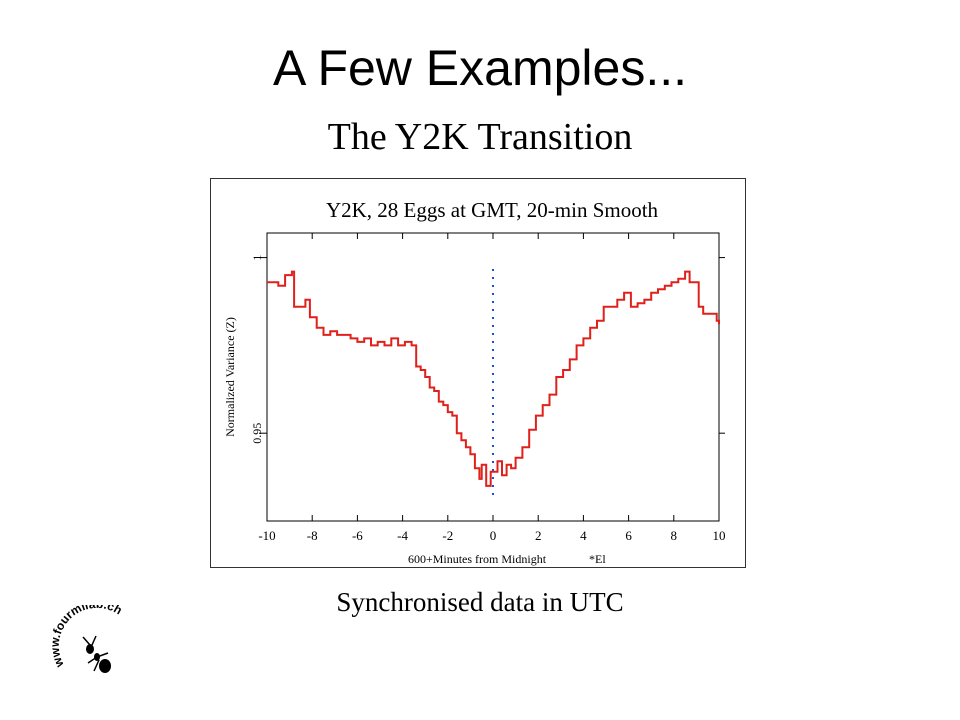  Describe the element at coordinates (597, 559) in the screenshot. I see `x-axis-note: *El` at that location.